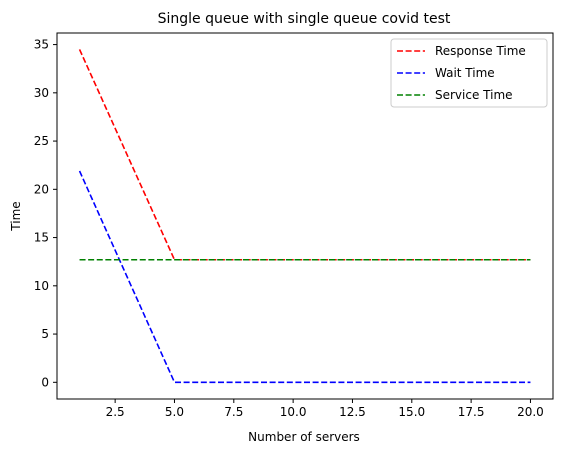 This screenshot has width=562, height=455. What do you see at coordinates (41, 286) in the screenshot?
I see `y-tick-label: 10` at bounding box center [41, 286].